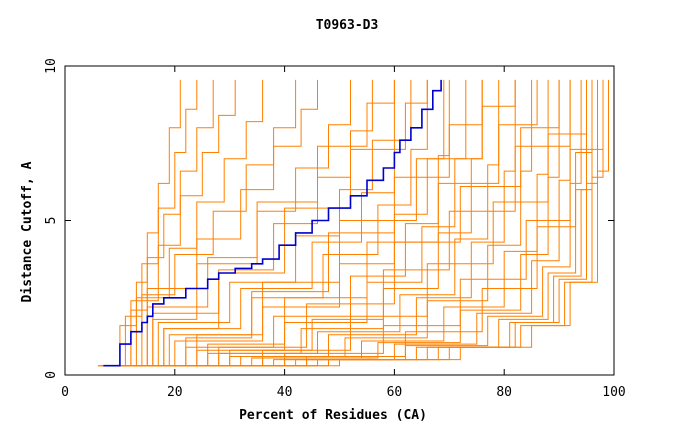 Image resolution: width=680 pixels, height=440 pixels. Describe the element at coordinates (51, 66) in the screenshot. I see `y-tick-label: 10` at that location.